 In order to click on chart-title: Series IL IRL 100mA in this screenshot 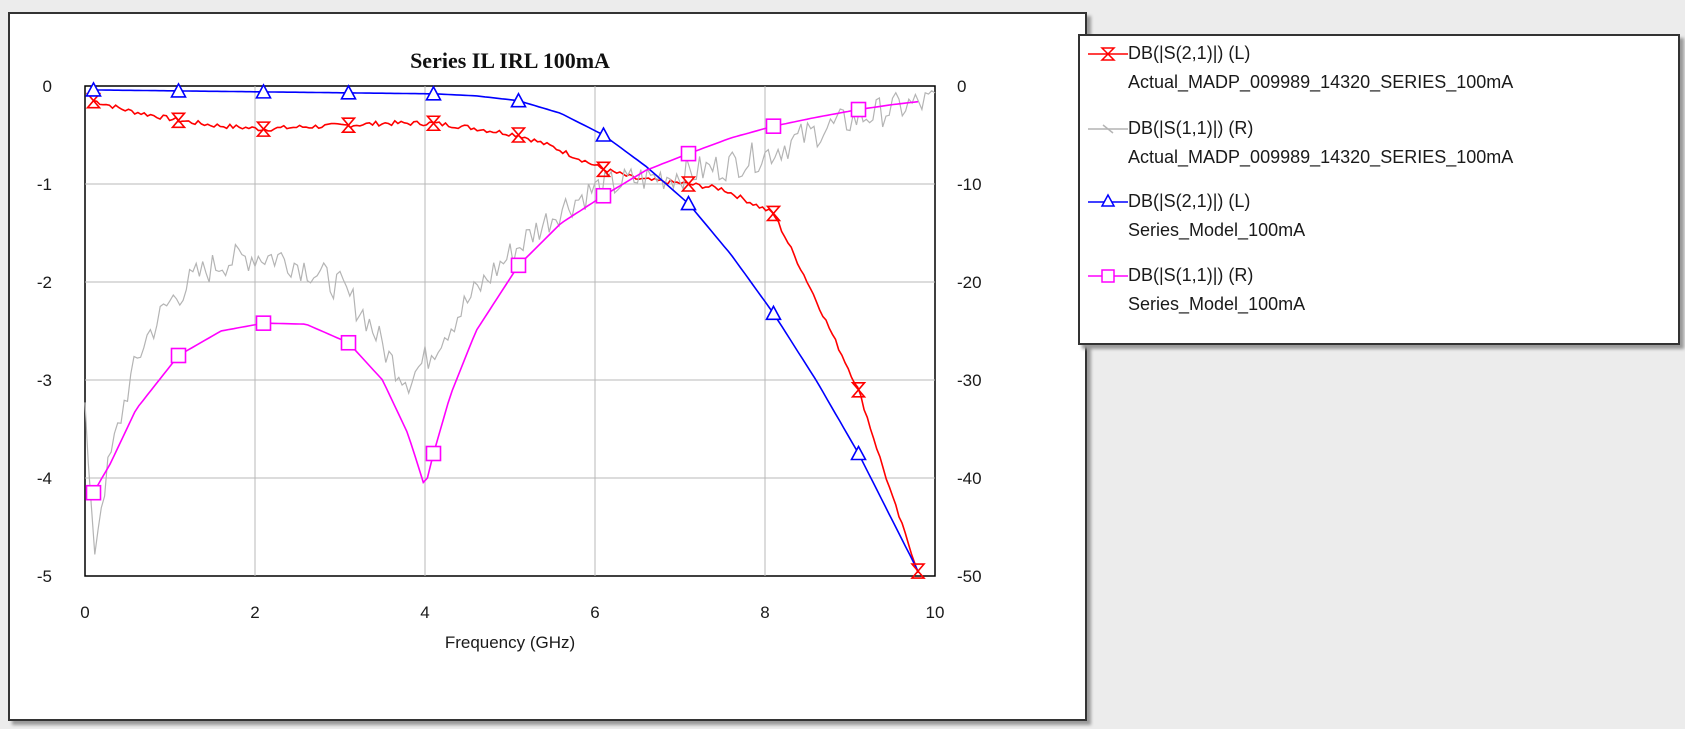, I will do `click(510, 60)`.